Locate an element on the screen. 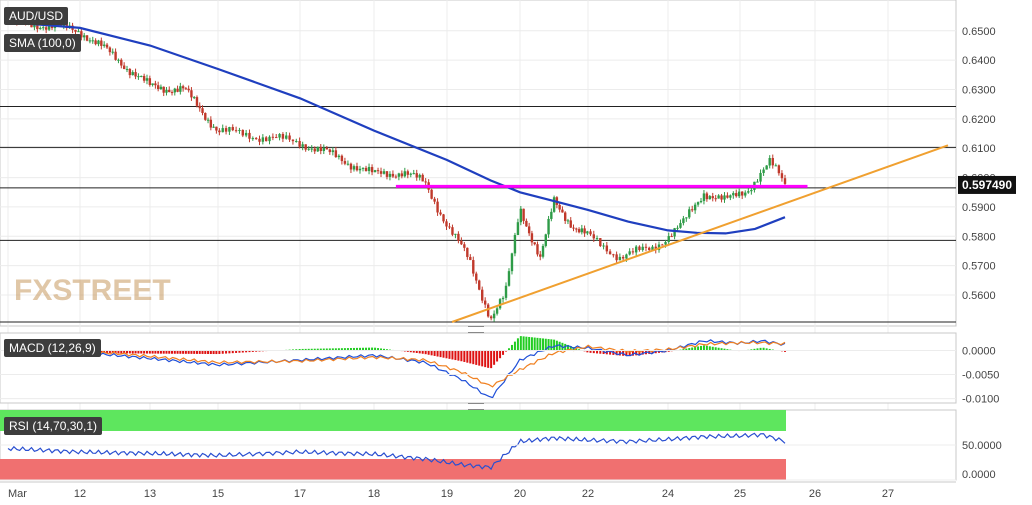 The image size is (1032, 505). rsi-line is located at coordinates (396, 451).